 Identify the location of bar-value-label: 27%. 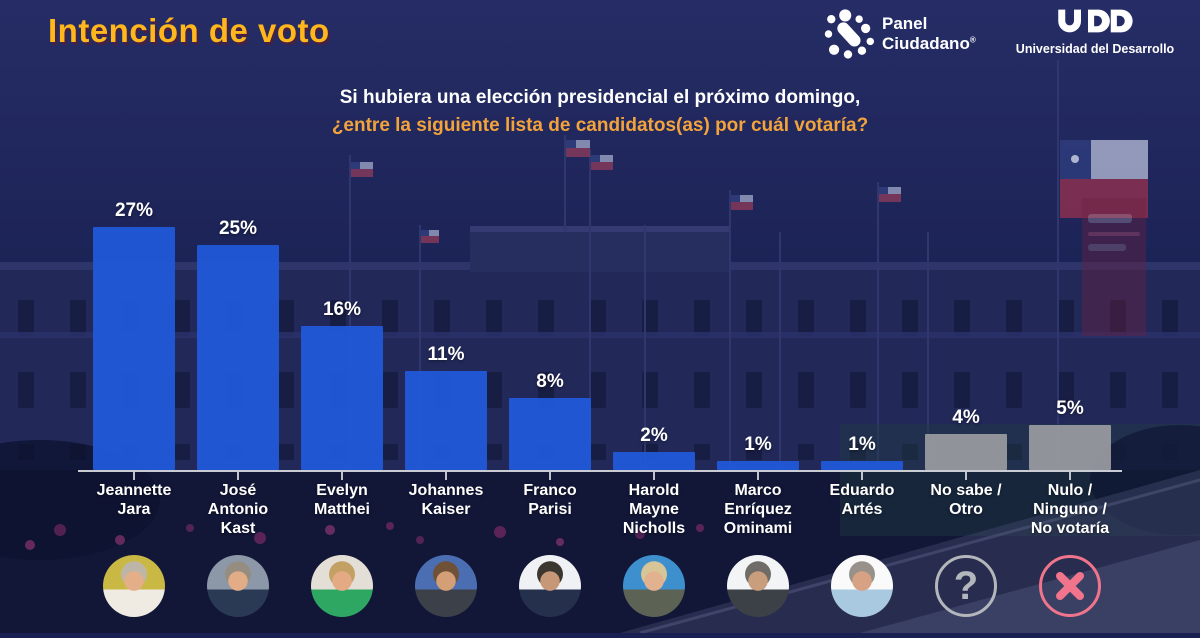
(134, 210).